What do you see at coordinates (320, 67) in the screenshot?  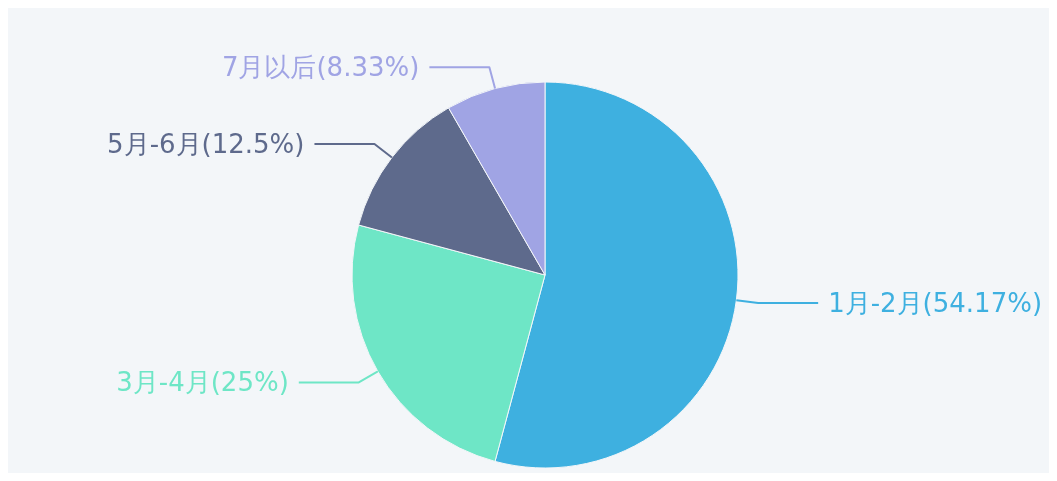 I see `slice-label: 7月以后(8.33%)` at bounding box center [320, 67].